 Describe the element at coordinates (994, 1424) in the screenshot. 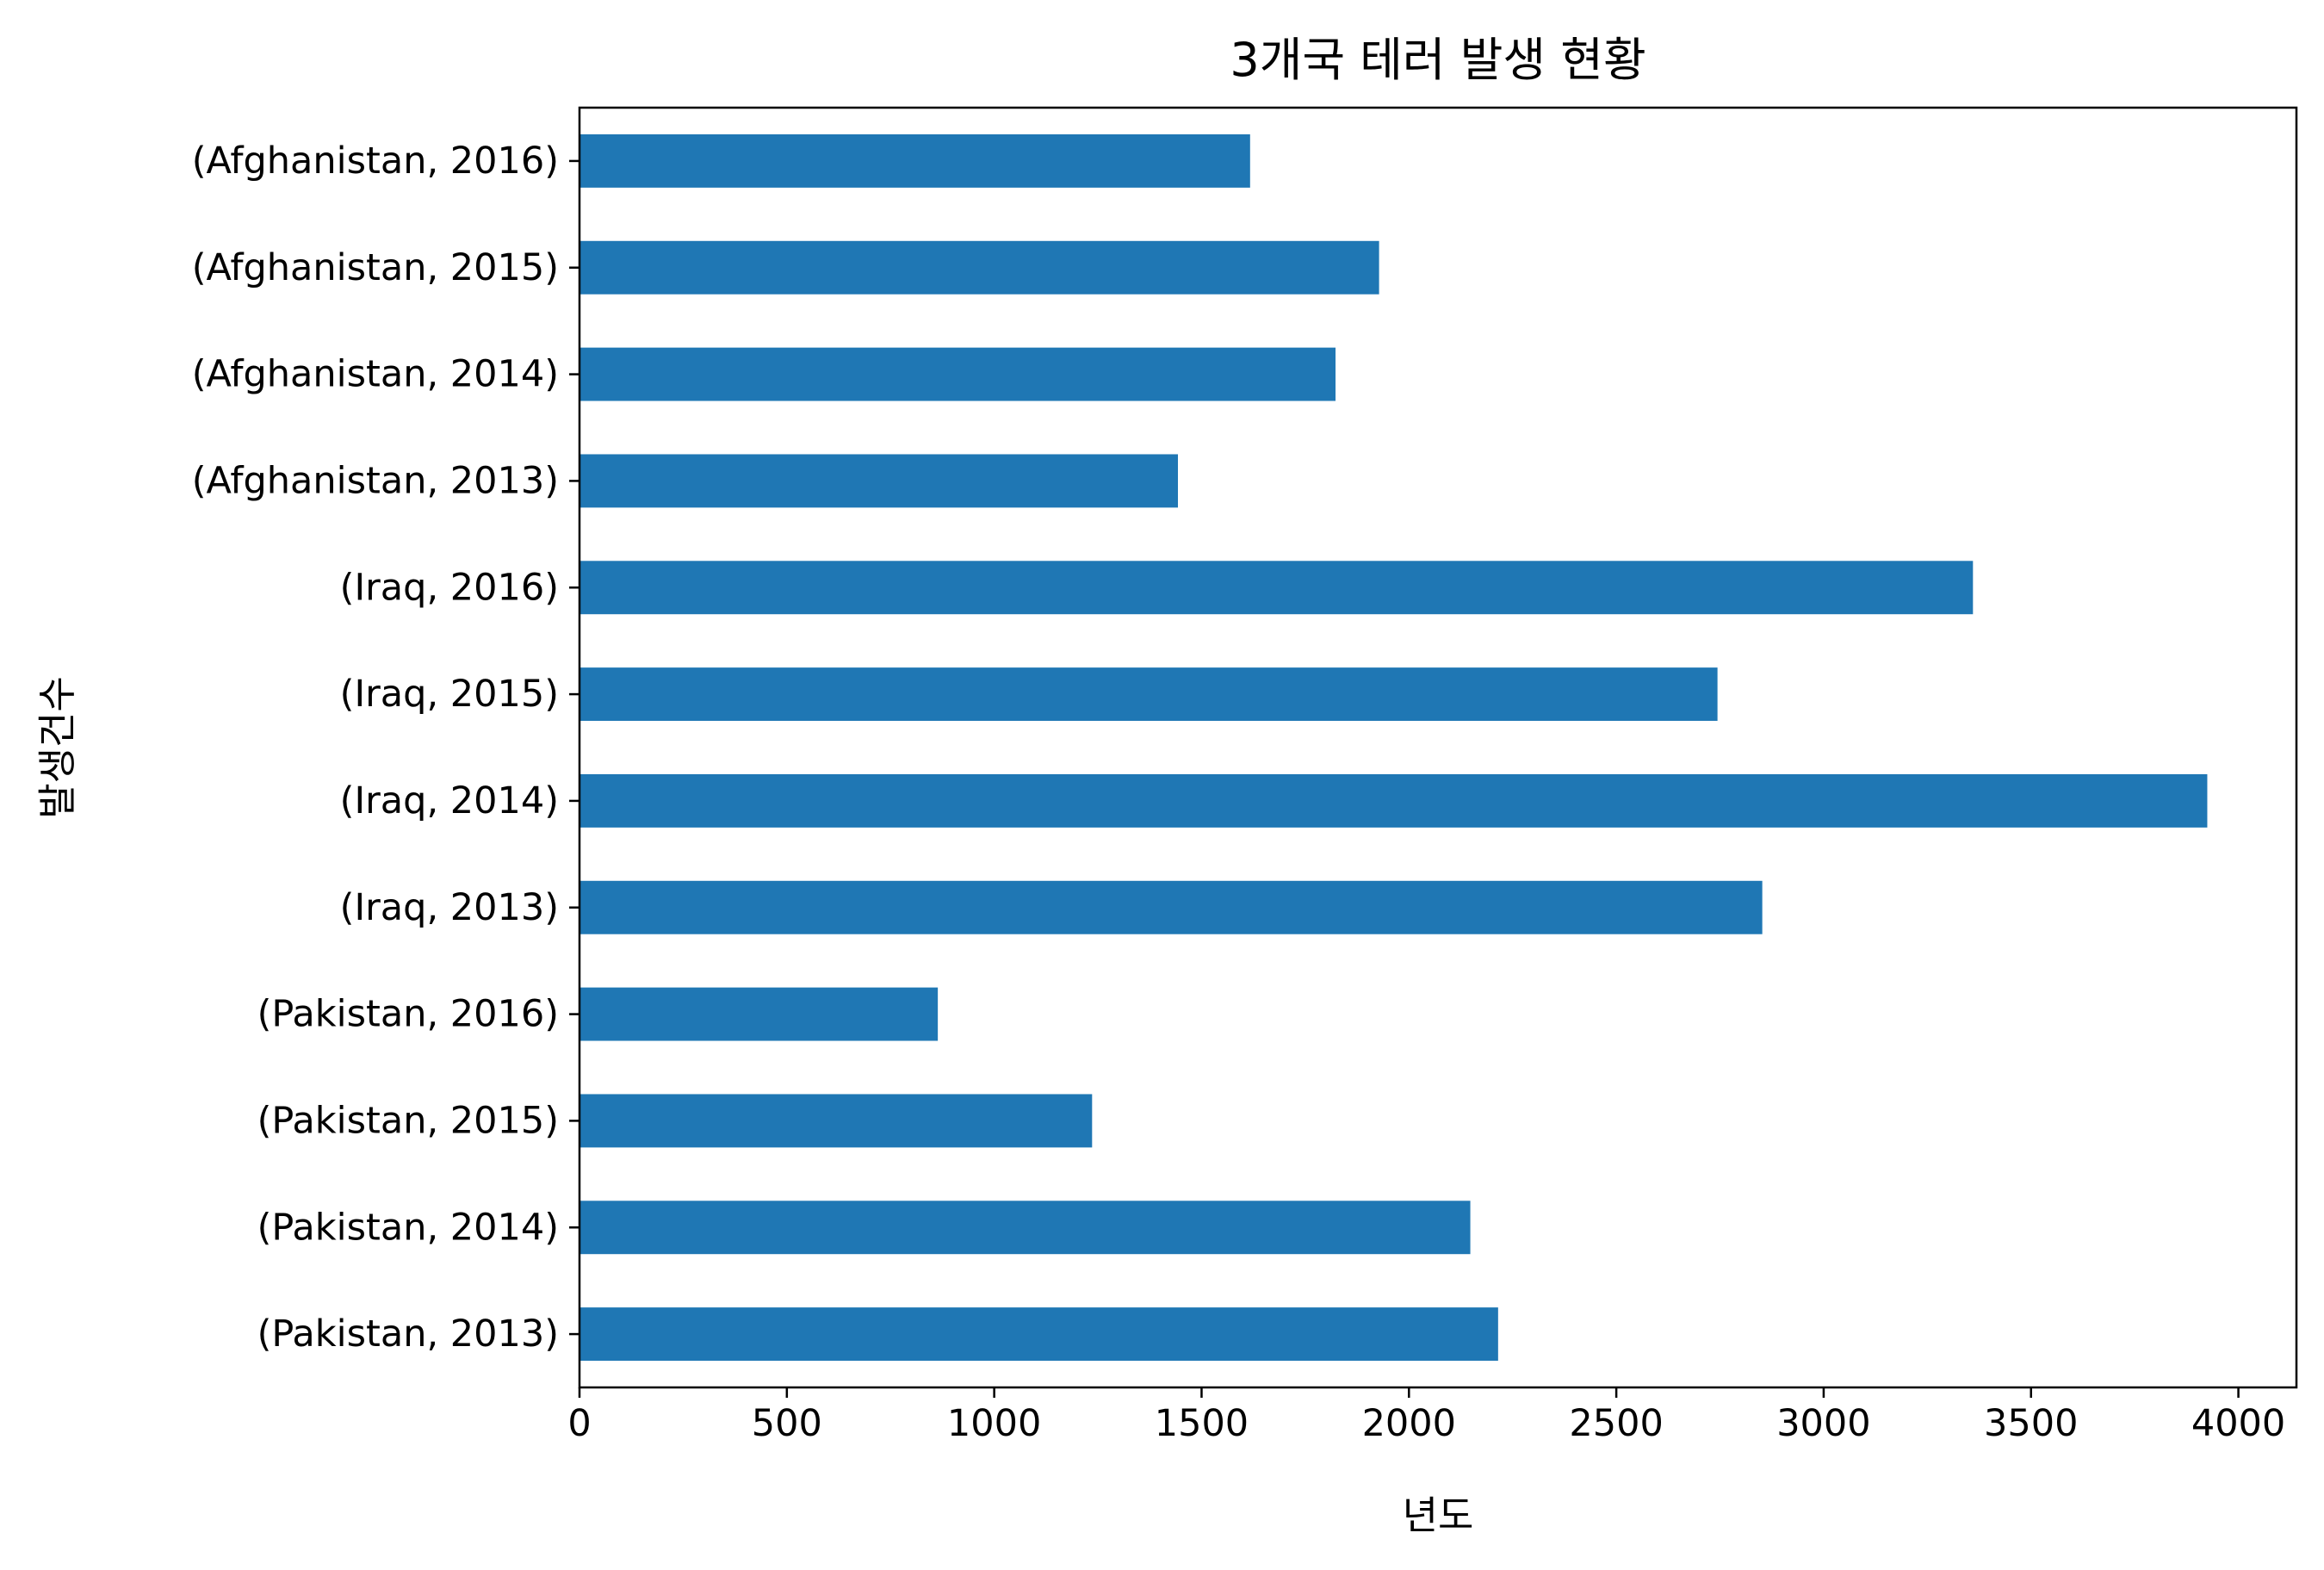

I see `x-tick-label: 1000` at that location.